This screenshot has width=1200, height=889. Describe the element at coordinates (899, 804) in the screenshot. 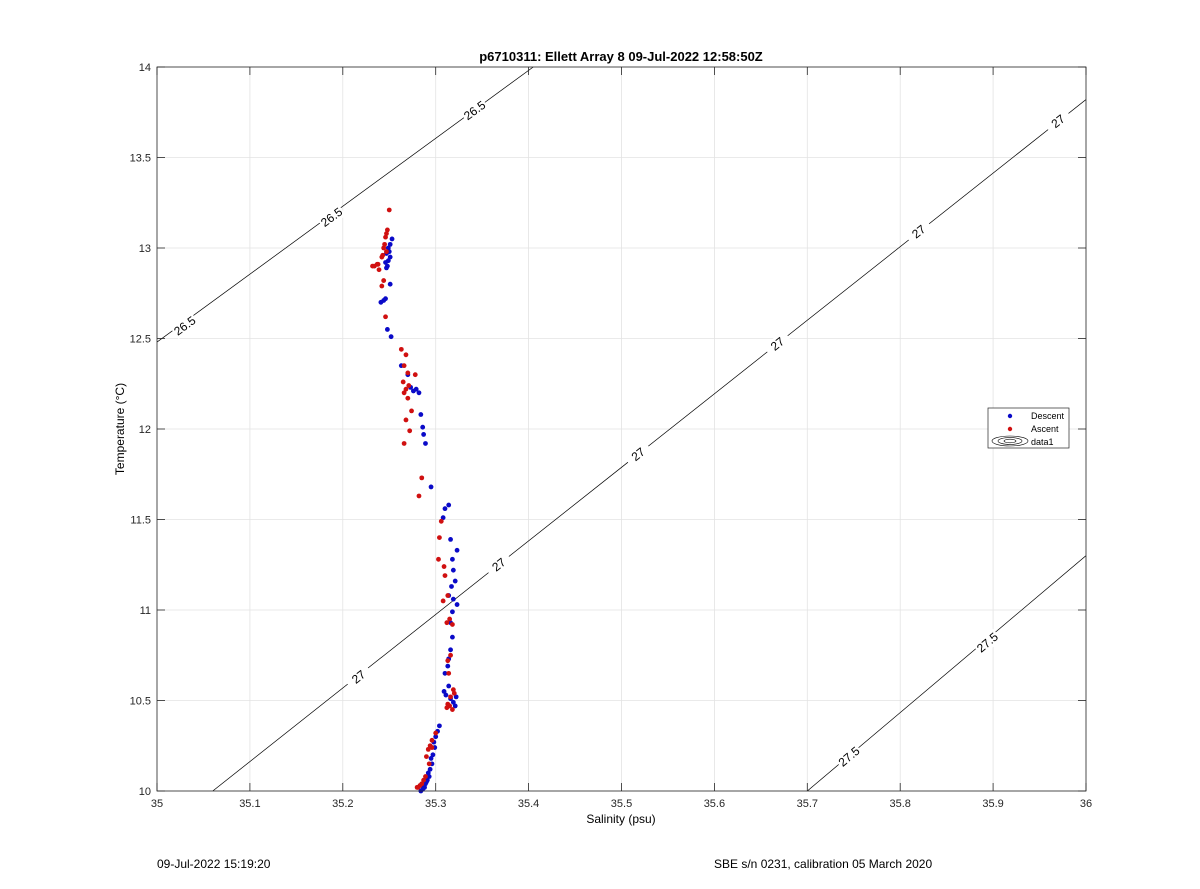

I see `x-tick-label: 35.8` at that location.